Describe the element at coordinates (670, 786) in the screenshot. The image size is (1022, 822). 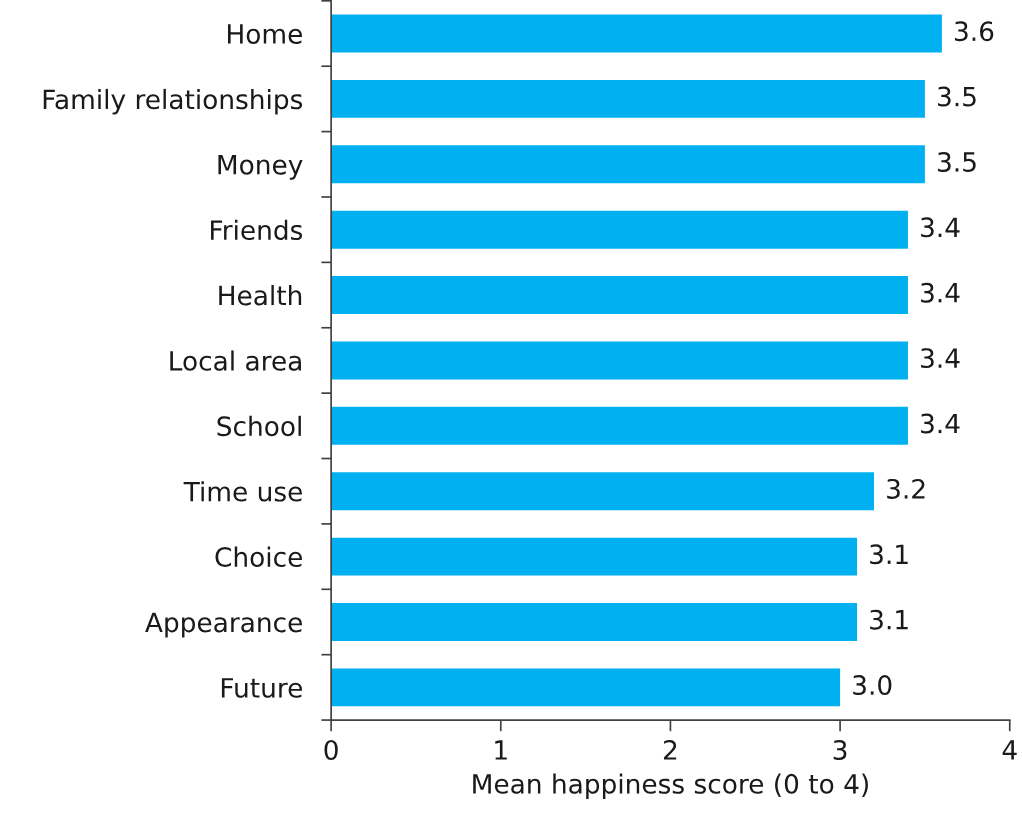
I see `x-axis-title: Mean happiness score (0 to 4)` at that location.